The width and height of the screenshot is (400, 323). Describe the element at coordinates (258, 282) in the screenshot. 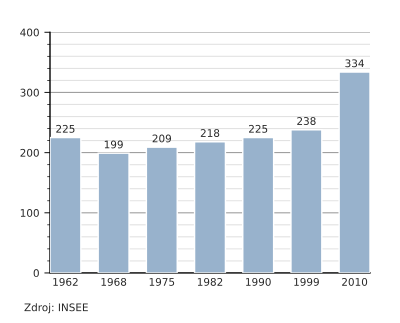

I see `x-tick-label: 1990` at that location.